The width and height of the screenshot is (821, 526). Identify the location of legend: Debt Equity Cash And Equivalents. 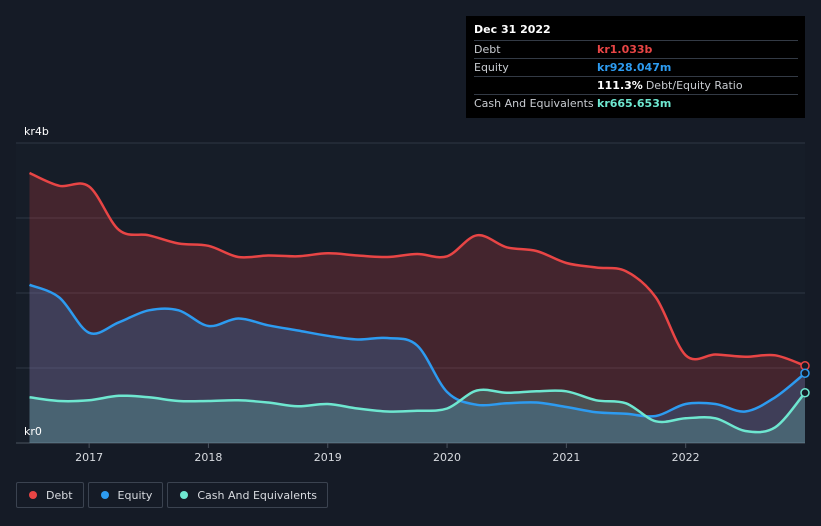
(174, 496).